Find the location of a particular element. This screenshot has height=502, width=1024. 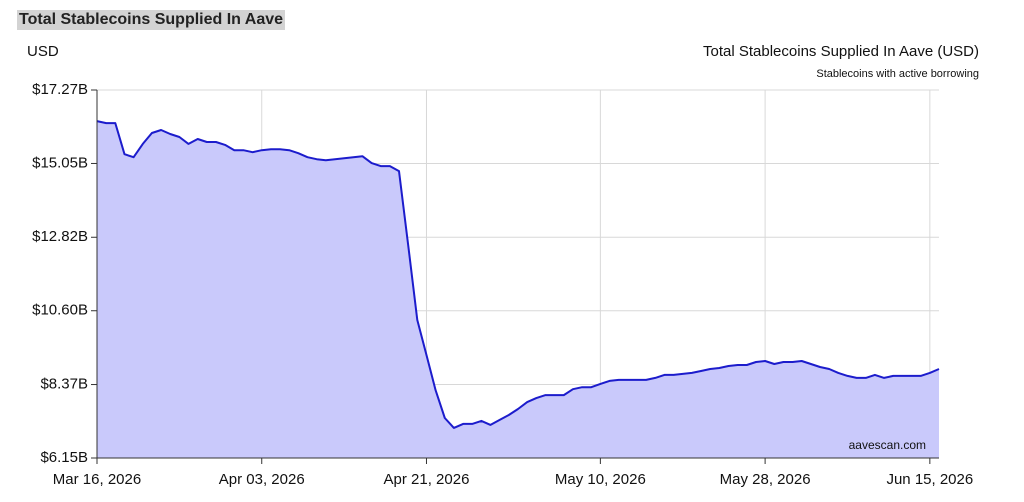

chart-subtitle: Stablecoins with active borrowing is located at coordinates (897, 74).